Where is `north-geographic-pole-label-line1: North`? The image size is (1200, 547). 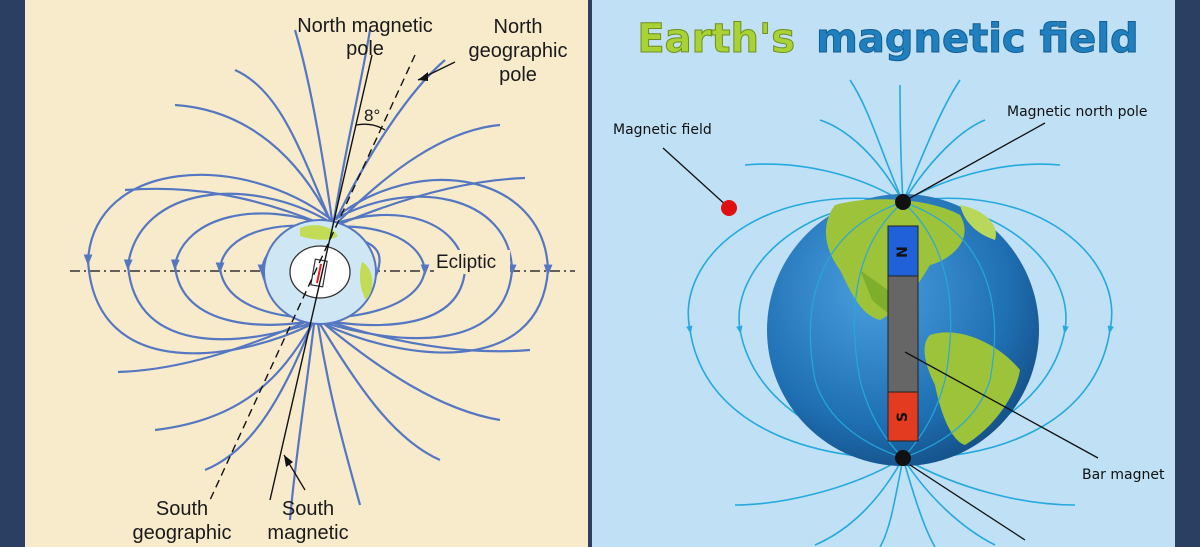
north-geographic-pole-label-line1: North is located at coordinates (518, 27).